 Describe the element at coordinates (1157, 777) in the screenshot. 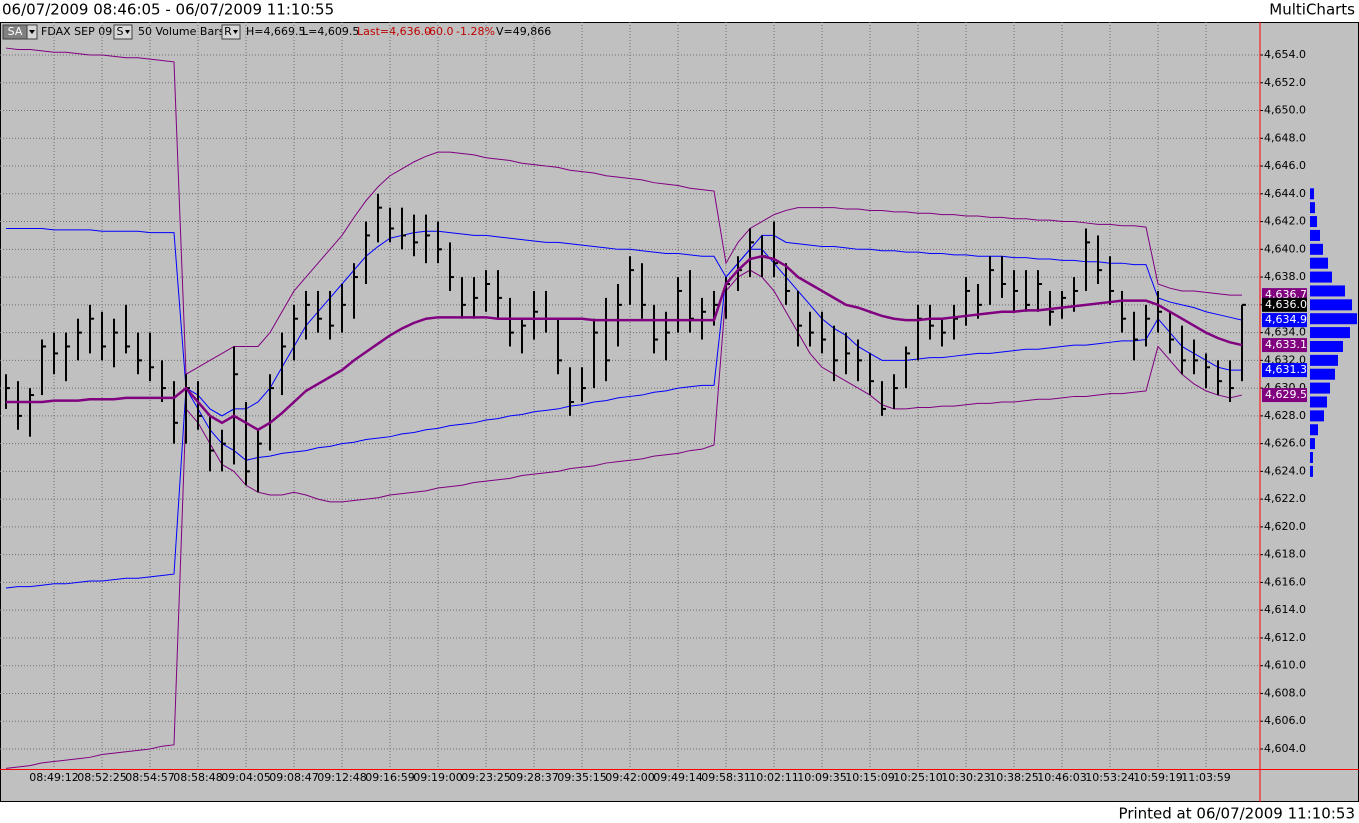

I see `x-tick-label: 10:59:19` at that location.